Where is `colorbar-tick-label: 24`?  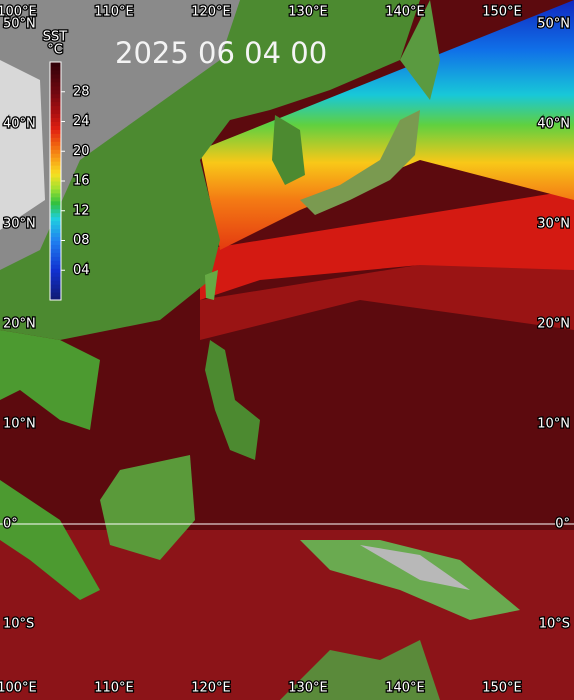 colorbar-tick-label: 24 is located at coordinates (81, 121).